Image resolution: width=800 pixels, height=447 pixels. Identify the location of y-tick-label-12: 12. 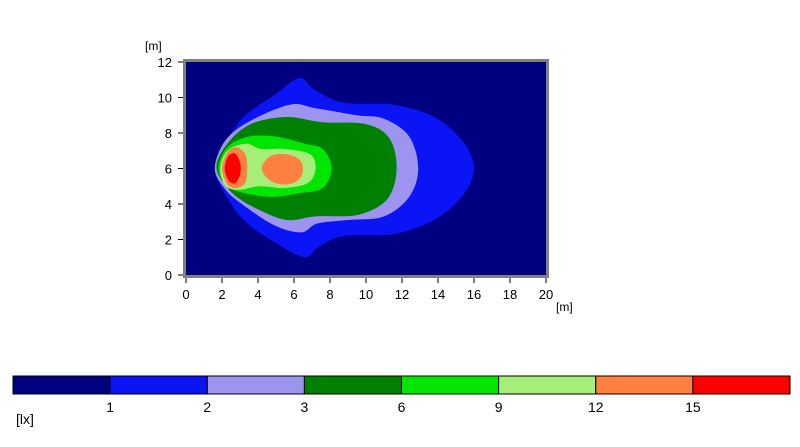
(165, 62).